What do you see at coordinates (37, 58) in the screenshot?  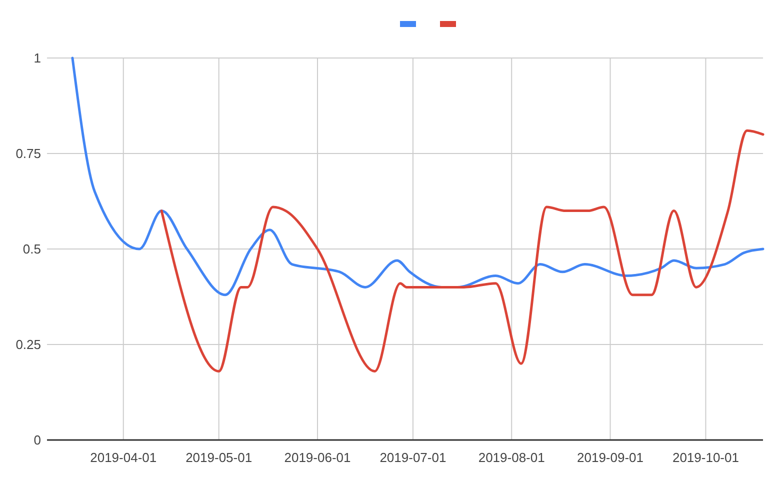 I see `y-tick-label: 1` at bounding box center [37, 58].